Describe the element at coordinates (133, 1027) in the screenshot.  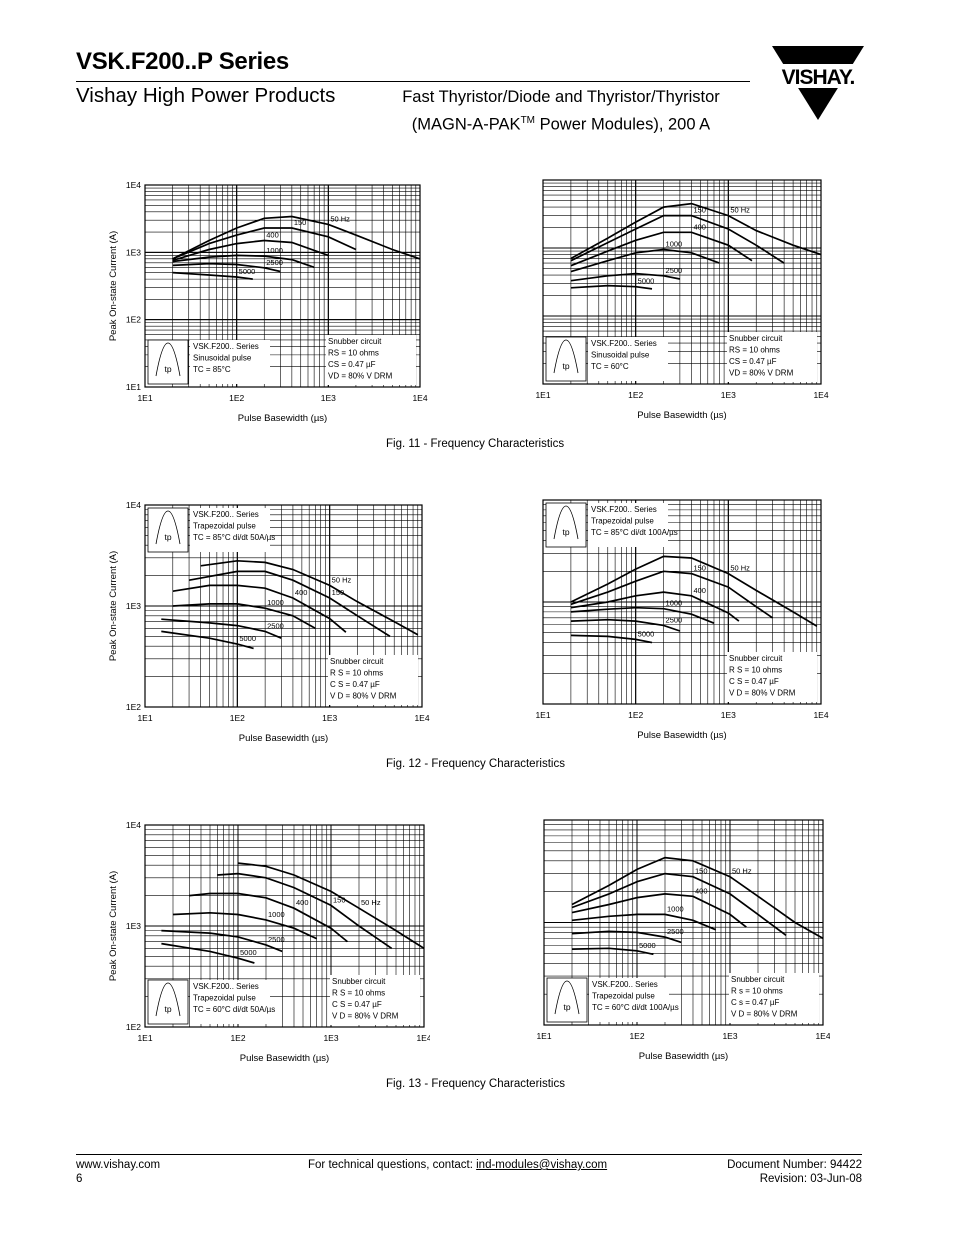
I see `y-tick-label: 1E2` at that location.